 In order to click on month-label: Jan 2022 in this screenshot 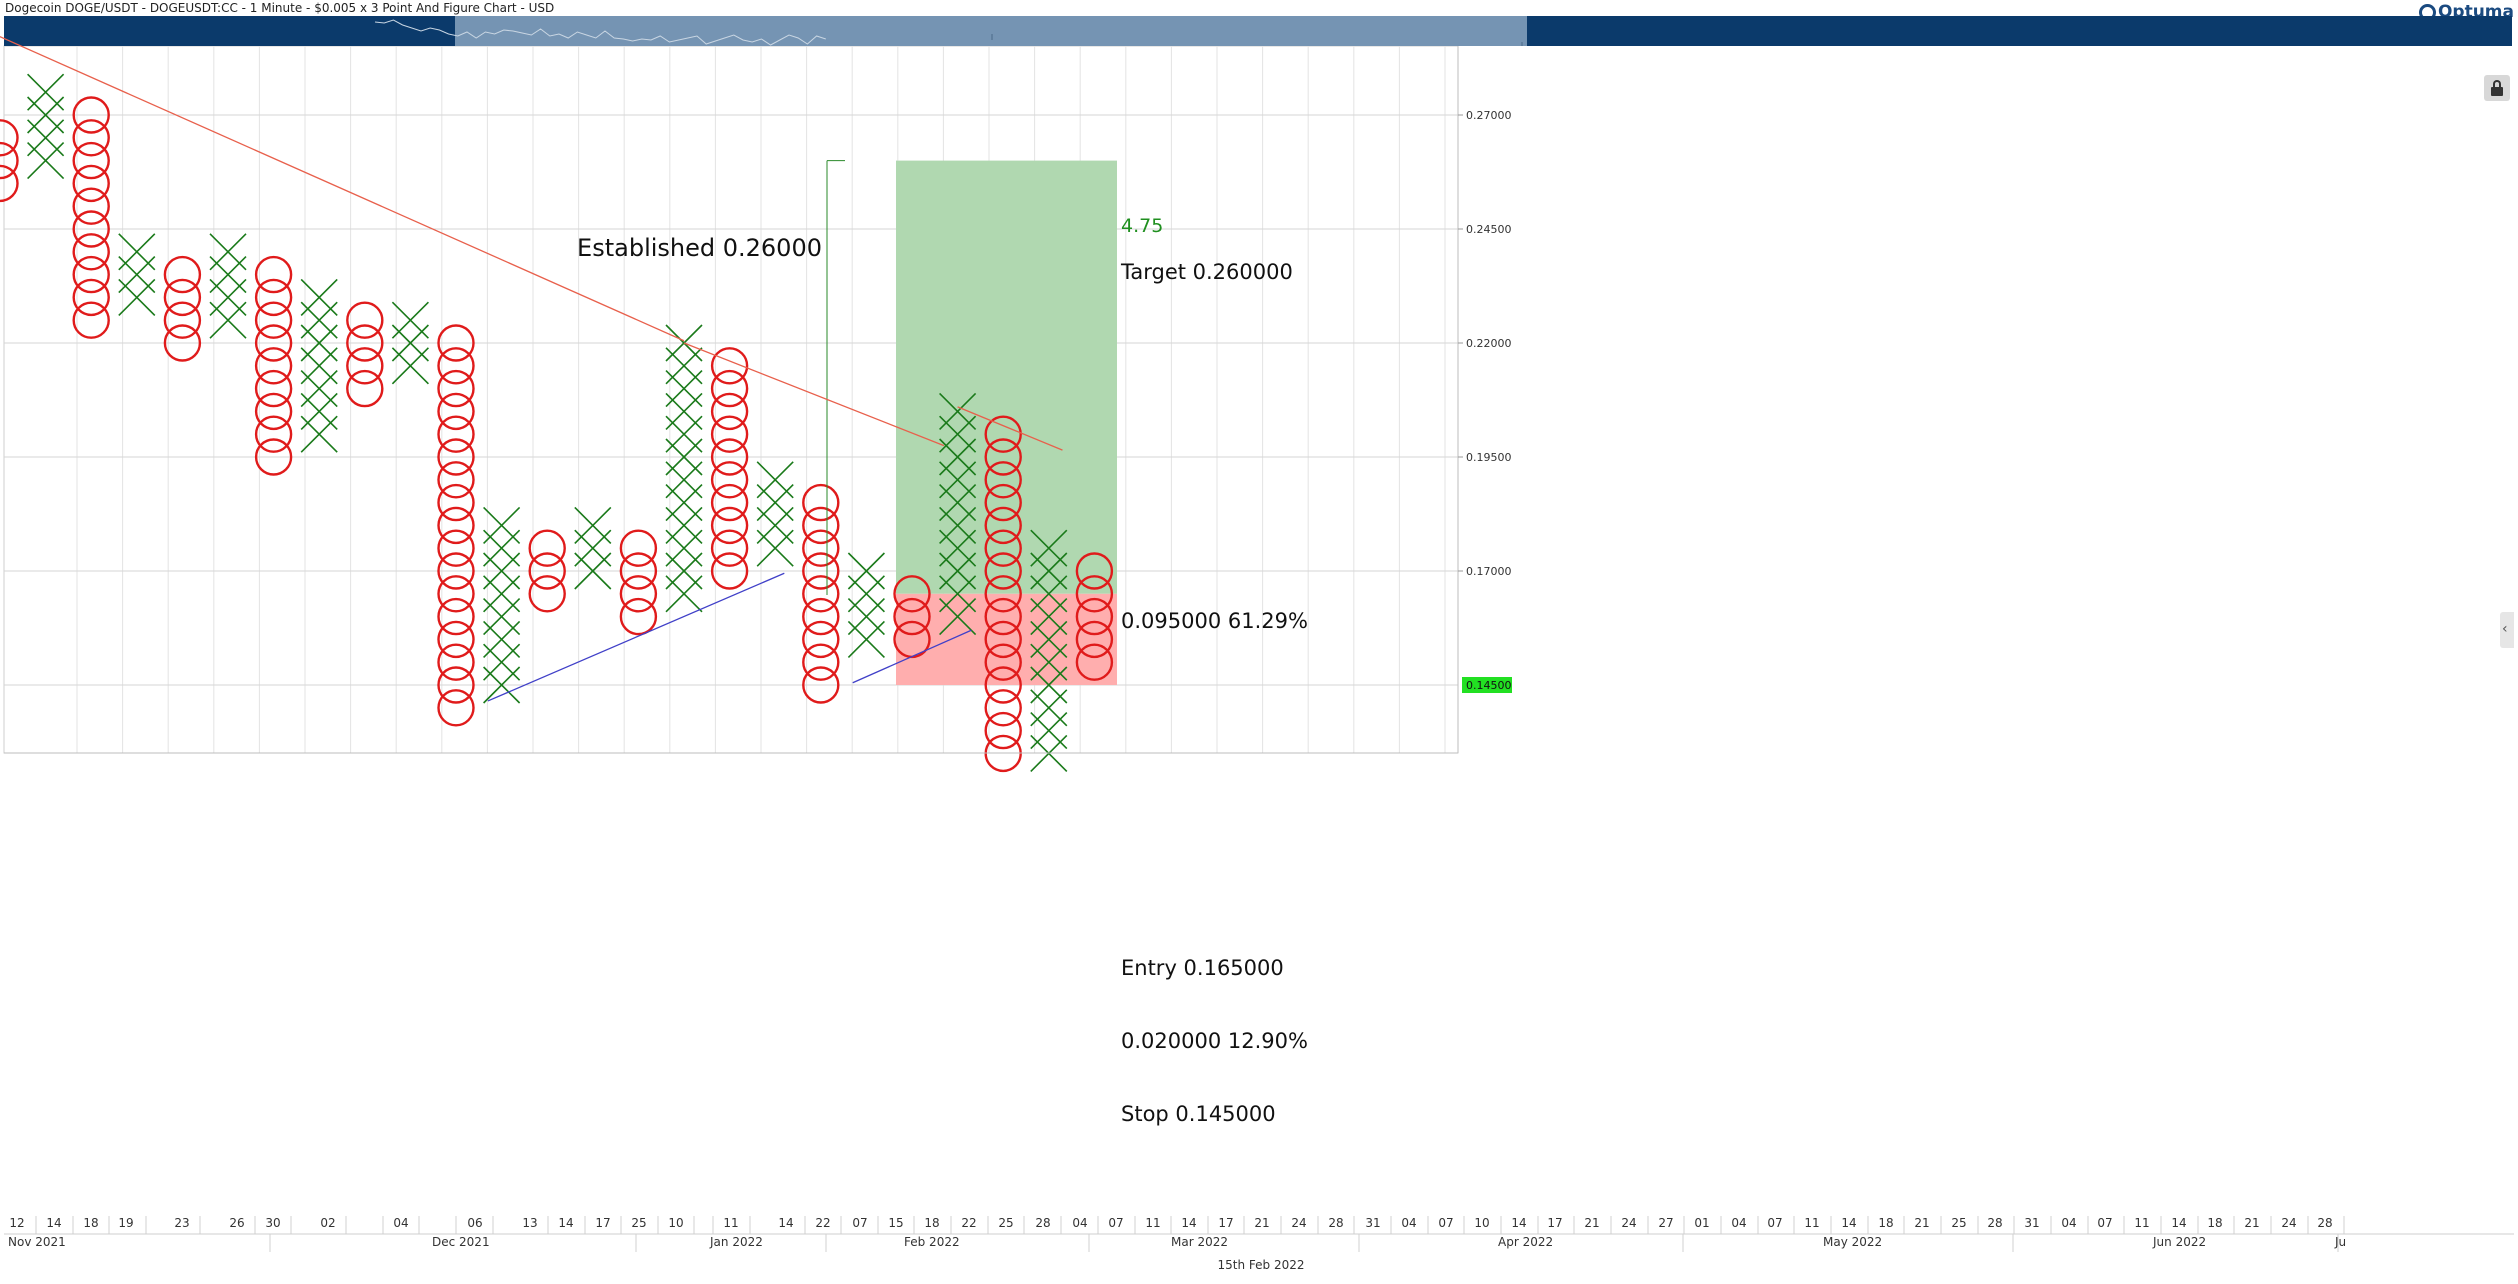, I will do `click(736, 1242)`.